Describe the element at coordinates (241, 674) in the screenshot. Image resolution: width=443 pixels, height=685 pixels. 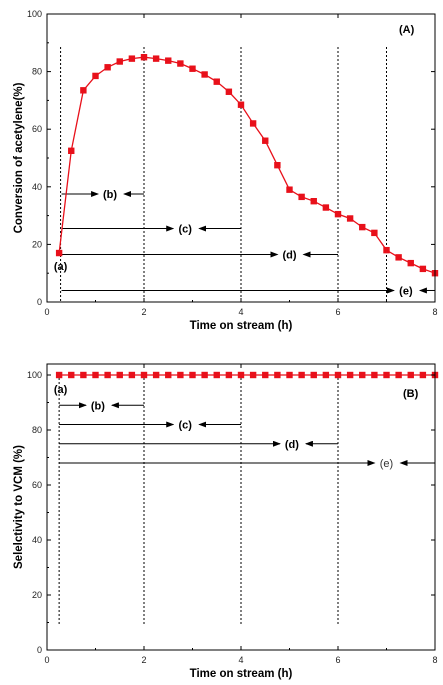
I see `panel-b-x-axis-label: Time on stream (h)` at that location.